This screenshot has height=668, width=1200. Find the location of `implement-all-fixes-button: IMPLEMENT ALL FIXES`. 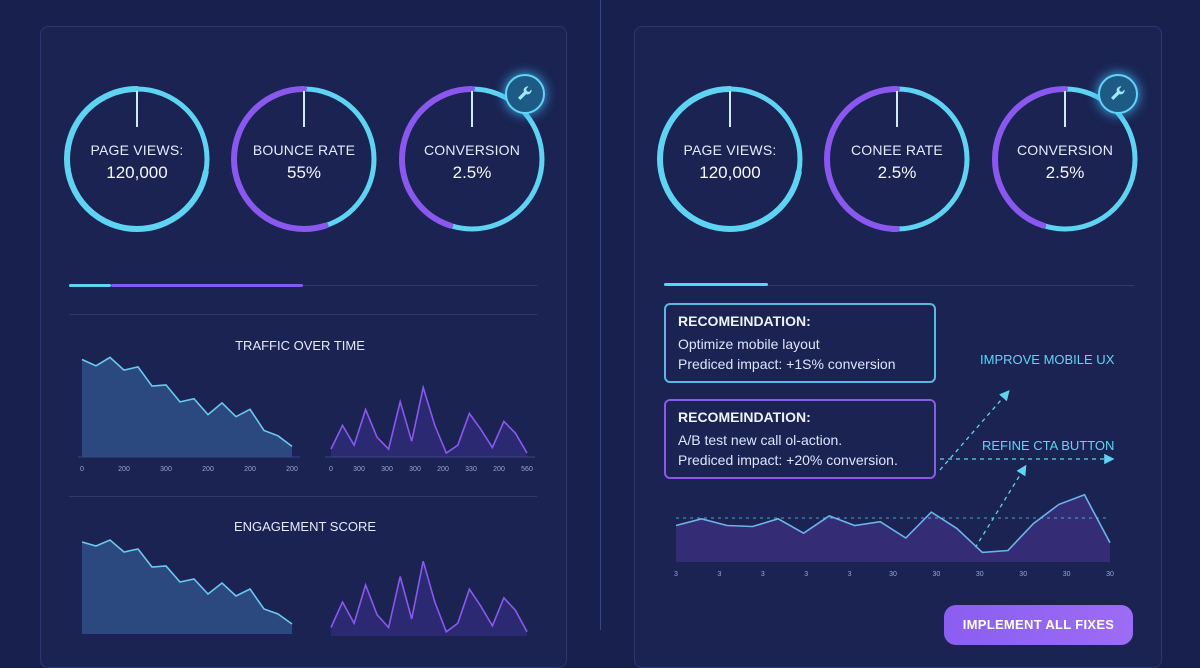

implement-all-fixes-button: IMPLEMENT ALL FIXES is located at coordinates (1038, 625).